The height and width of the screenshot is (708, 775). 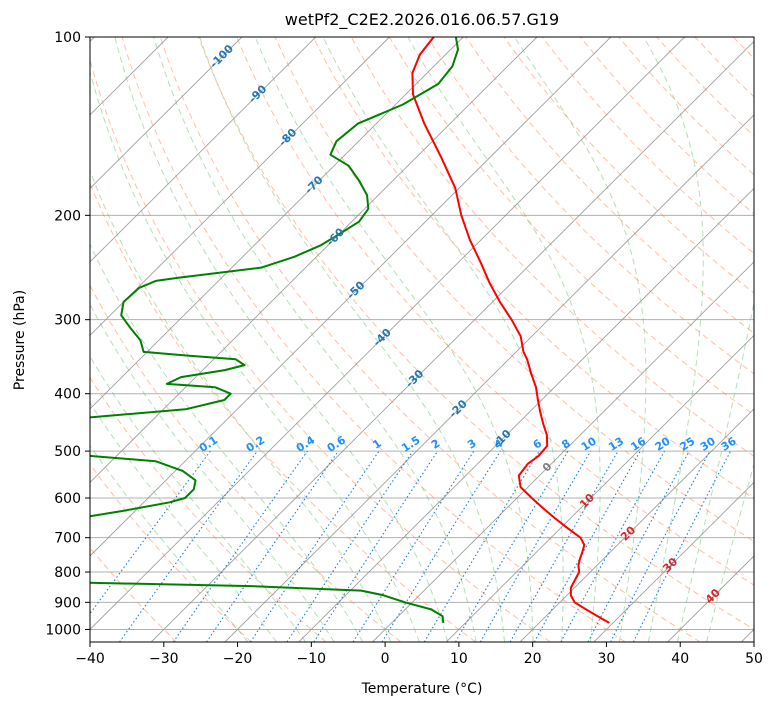 What do you see at coordinates (312, 659) in the screenshot?
I see `x-tick-label: −10` at bounding box center [312, 659].